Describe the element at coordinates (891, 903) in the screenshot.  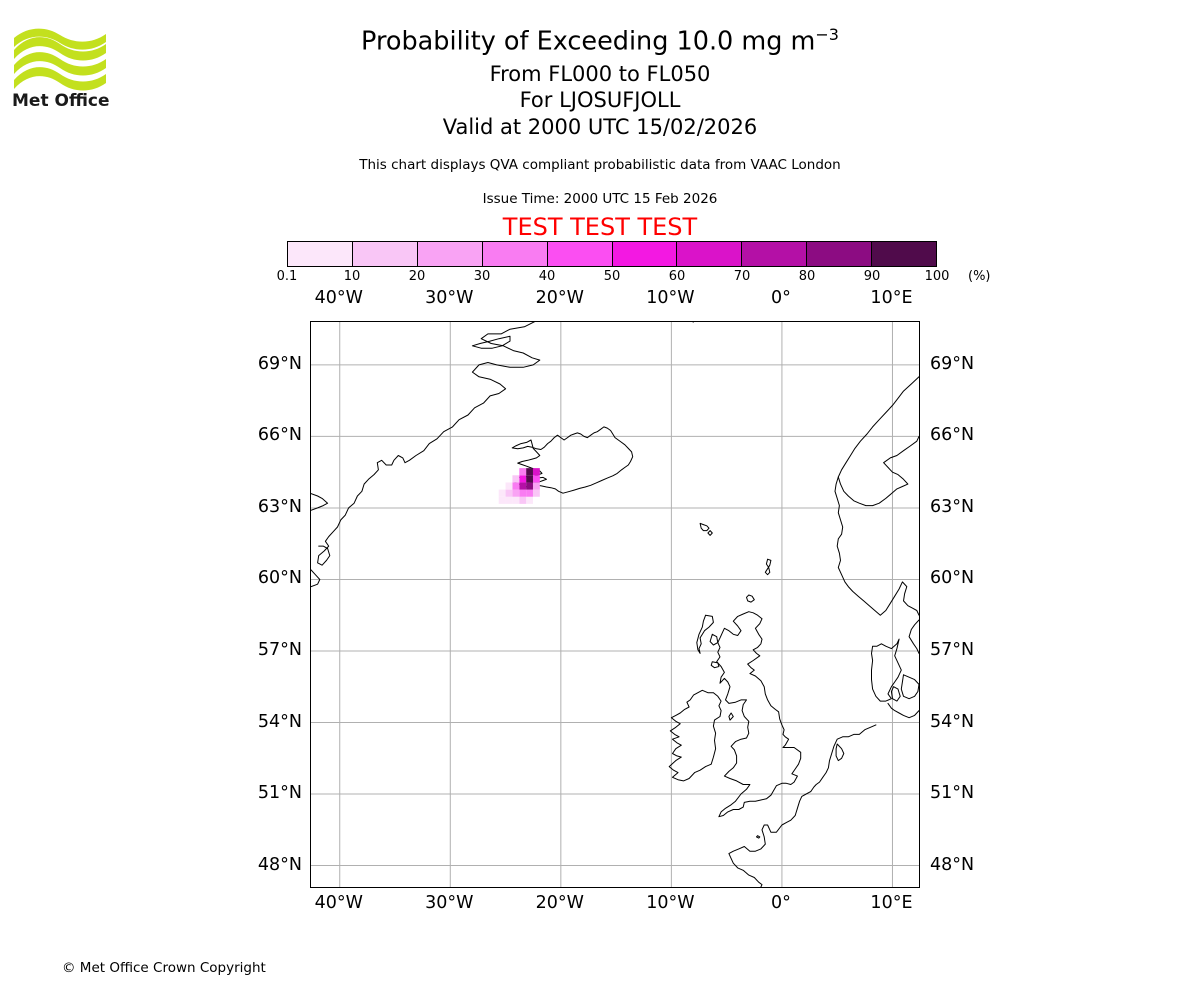
I see `axis-label-bottom-10°E: 10°E` at that location.